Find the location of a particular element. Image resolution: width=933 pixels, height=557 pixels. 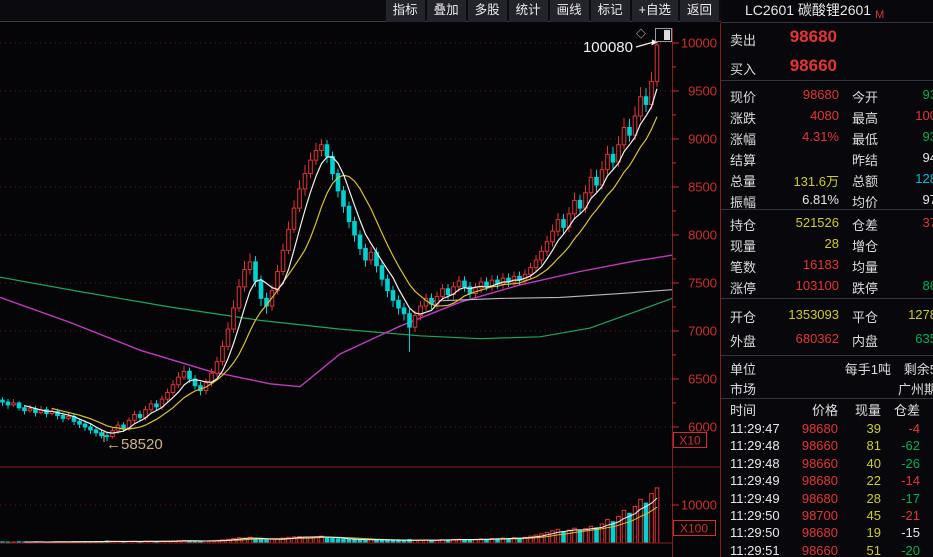

high-annotation: 100080 is located at coordinates (608, 47).